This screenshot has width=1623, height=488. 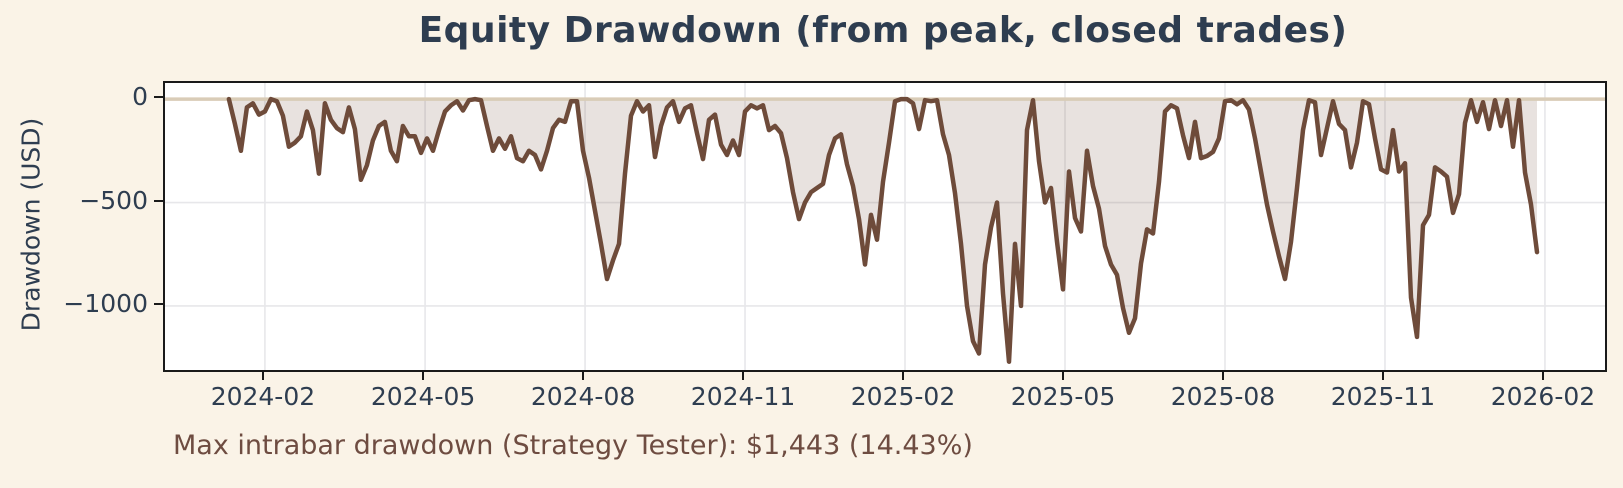 I want to click on x-tick-label: 2025-11, so click(x=1383, y=396).